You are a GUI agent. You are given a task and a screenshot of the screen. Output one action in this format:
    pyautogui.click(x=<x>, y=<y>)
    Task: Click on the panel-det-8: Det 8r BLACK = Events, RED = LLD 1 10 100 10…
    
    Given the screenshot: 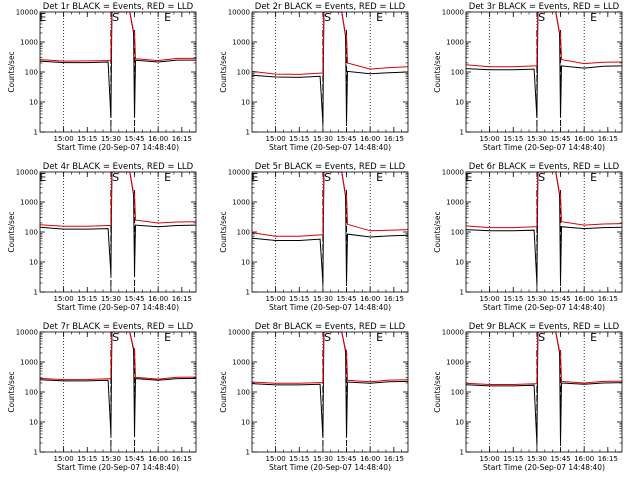 What is the action you would take?
    pyautogui.click(x=314, y=397)
    